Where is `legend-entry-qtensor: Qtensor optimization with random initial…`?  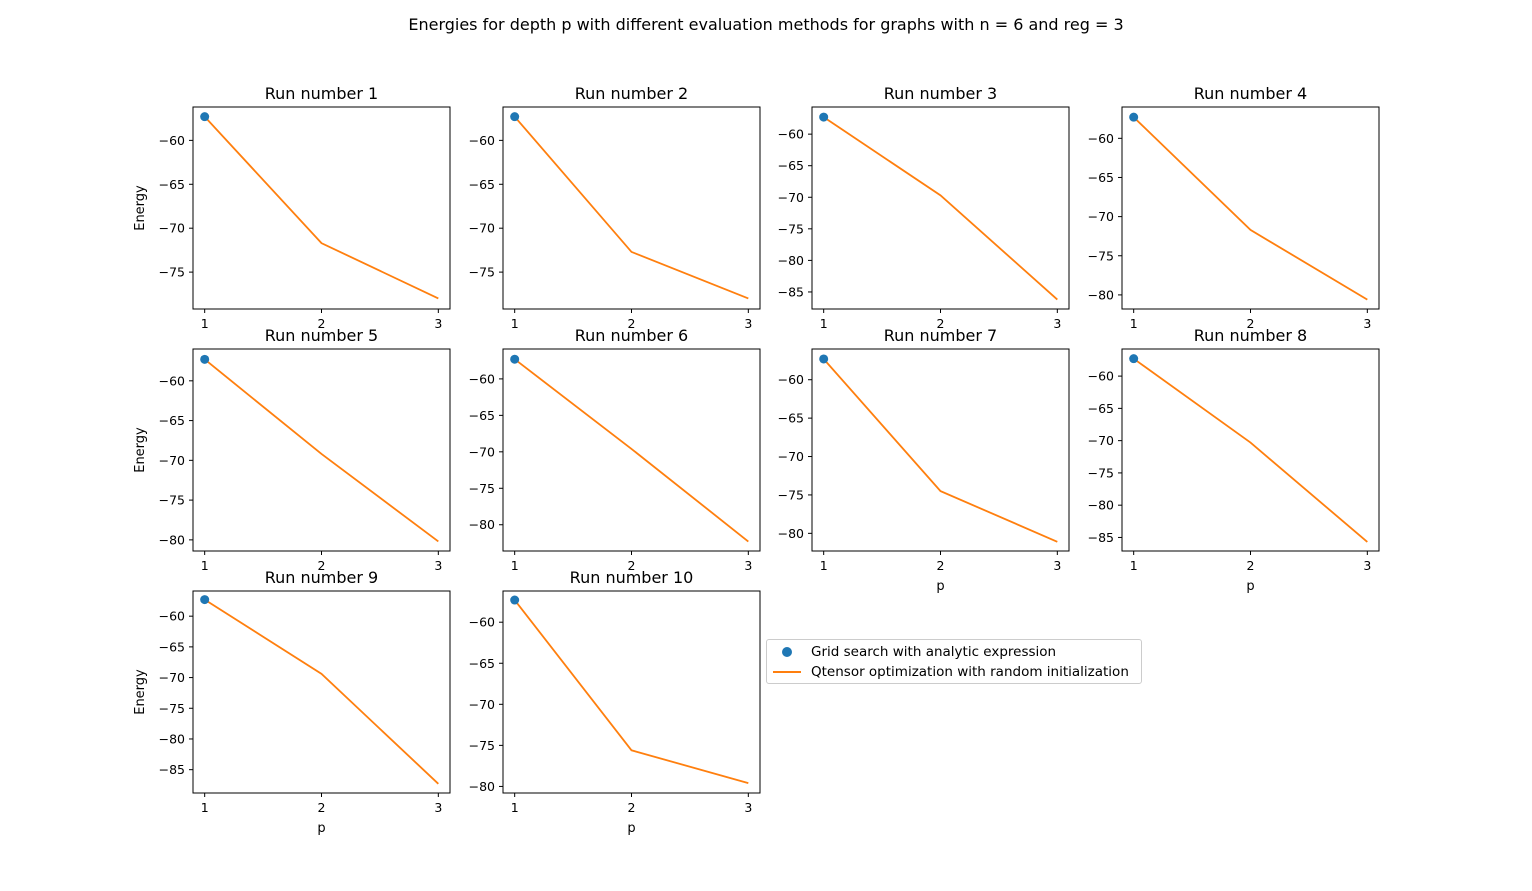
legend-entry-qtensor: Qtensor optimization with random initial… is located at coordinates (948, 672).